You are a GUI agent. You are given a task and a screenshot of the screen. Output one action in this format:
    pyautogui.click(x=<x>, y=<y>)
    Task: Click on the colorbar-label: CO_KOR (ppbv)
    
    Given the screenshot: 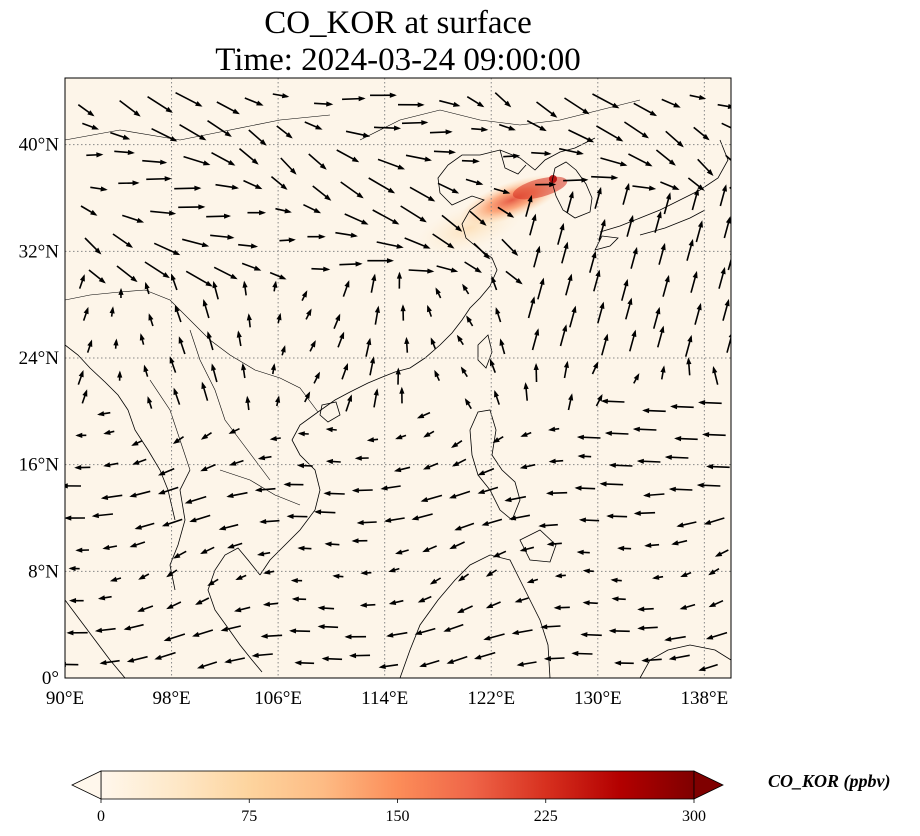 What is the action you would take?
    pyautogui.click(x=829, y=781)
    